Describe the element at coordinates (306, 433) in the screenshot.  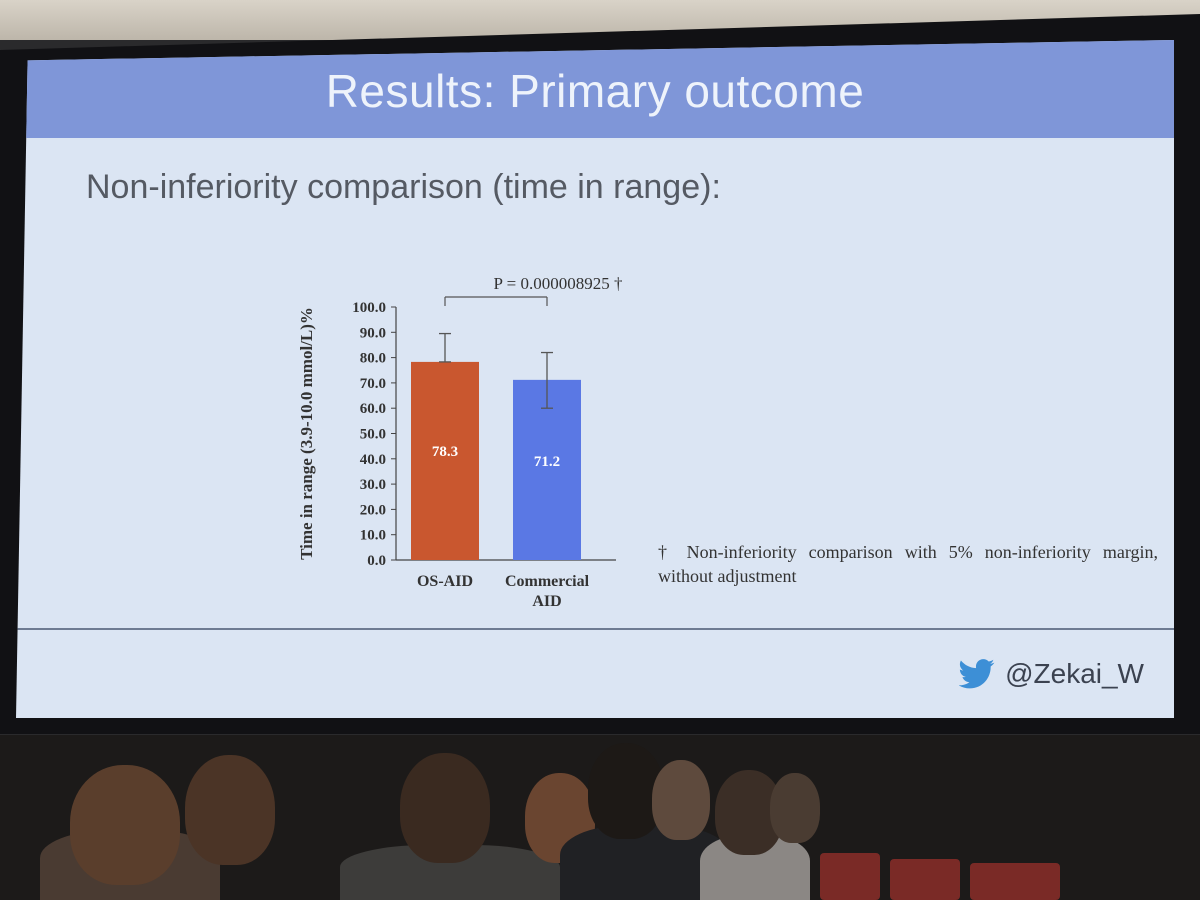
I see `y-axis-label: Time in range (3.9-10.0 mmol/L)%` at that location.